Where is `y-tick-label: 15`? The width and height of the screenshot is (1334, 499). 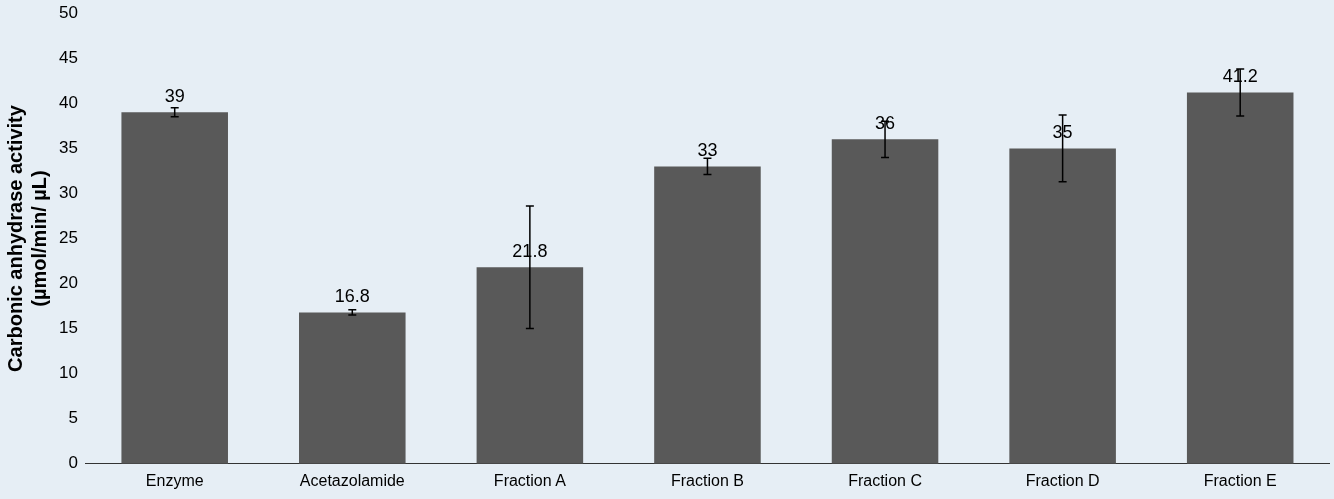
y-tick-label: 15 is located at coordinates (68, 328).